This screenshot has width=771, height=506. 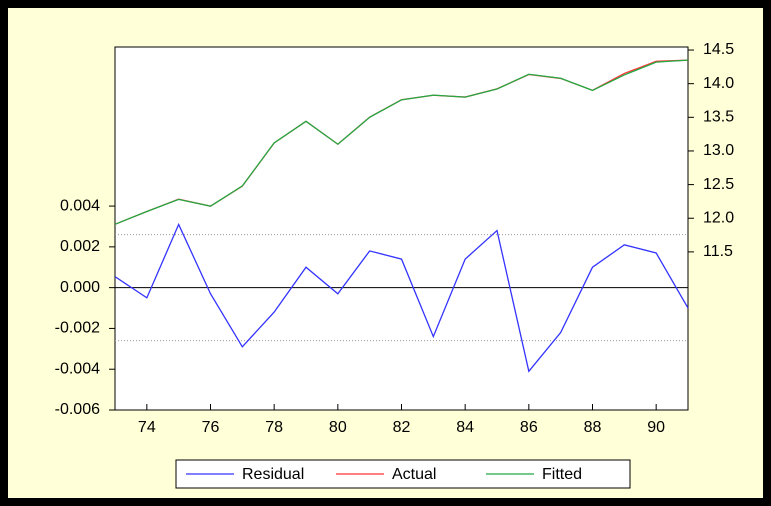 What do you see at coordinates (656, 427) in the screenshot?
I see `x-tick-label: 90` at bounding box center [656, 427].